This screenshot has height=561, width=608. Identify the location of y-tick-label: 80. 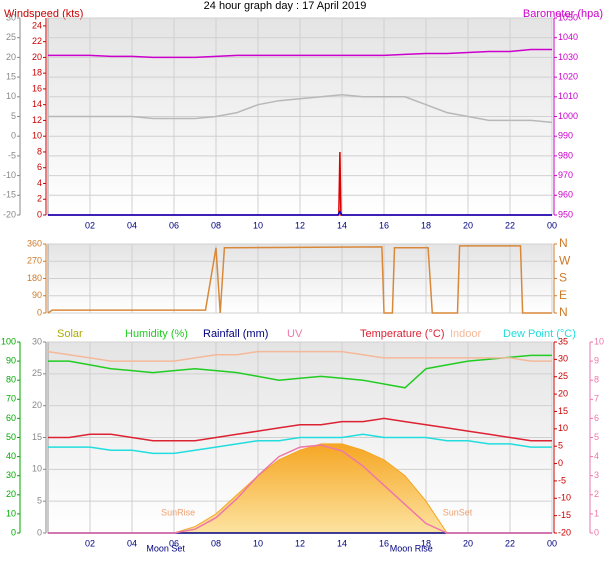
(11, 380).